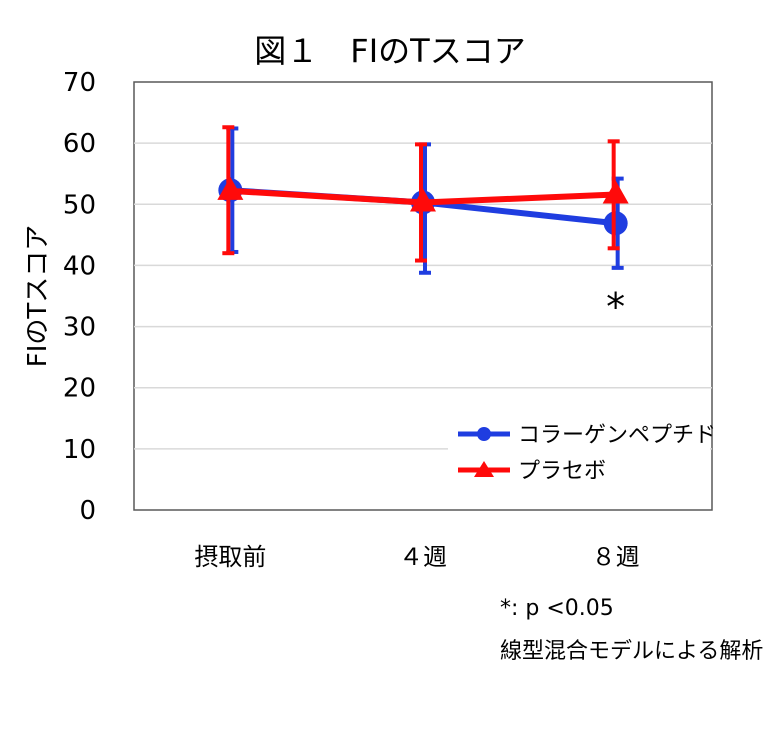 The width and height of the screenshot is (780, 749). Describe the element at coordinates (79, 389) in the screenshot. I see `y-tick-20: 20` at that location.